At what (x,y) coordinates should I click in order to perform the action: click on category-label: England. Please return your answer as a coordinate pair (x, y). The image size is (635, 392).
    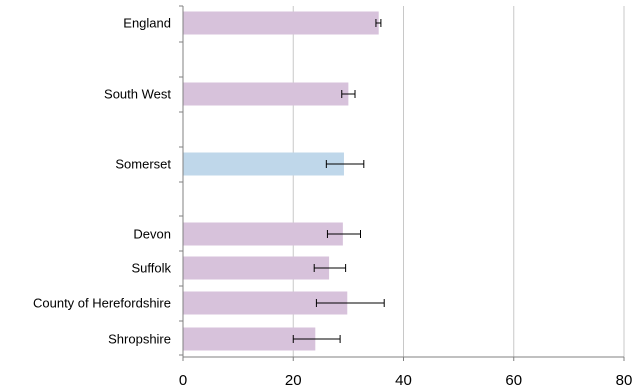
    Looking at the image, I should click on (147, 23).